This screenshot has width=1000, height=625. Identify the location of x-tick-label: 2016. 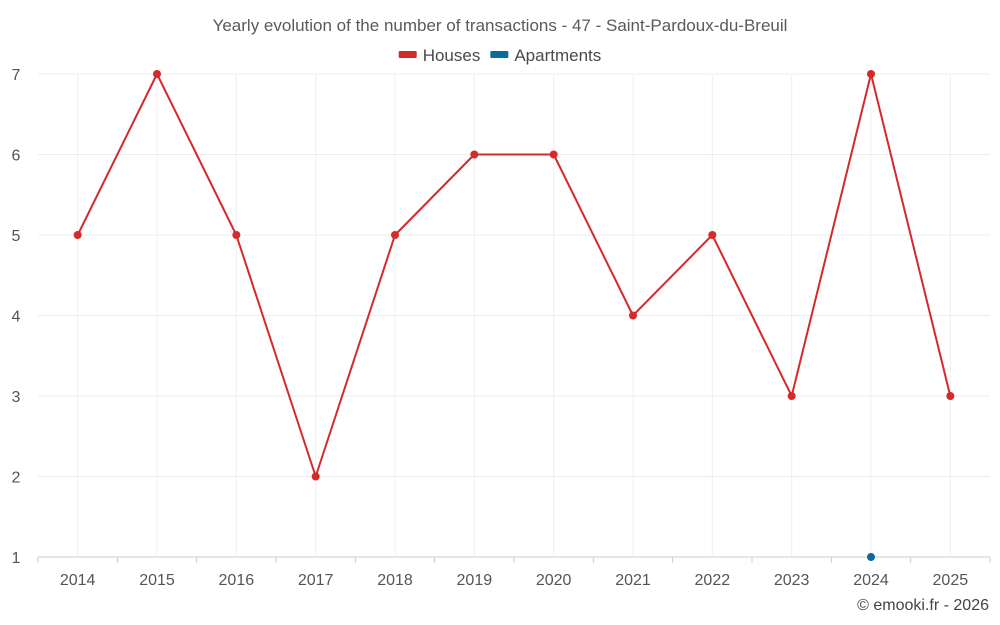
(237, 580).